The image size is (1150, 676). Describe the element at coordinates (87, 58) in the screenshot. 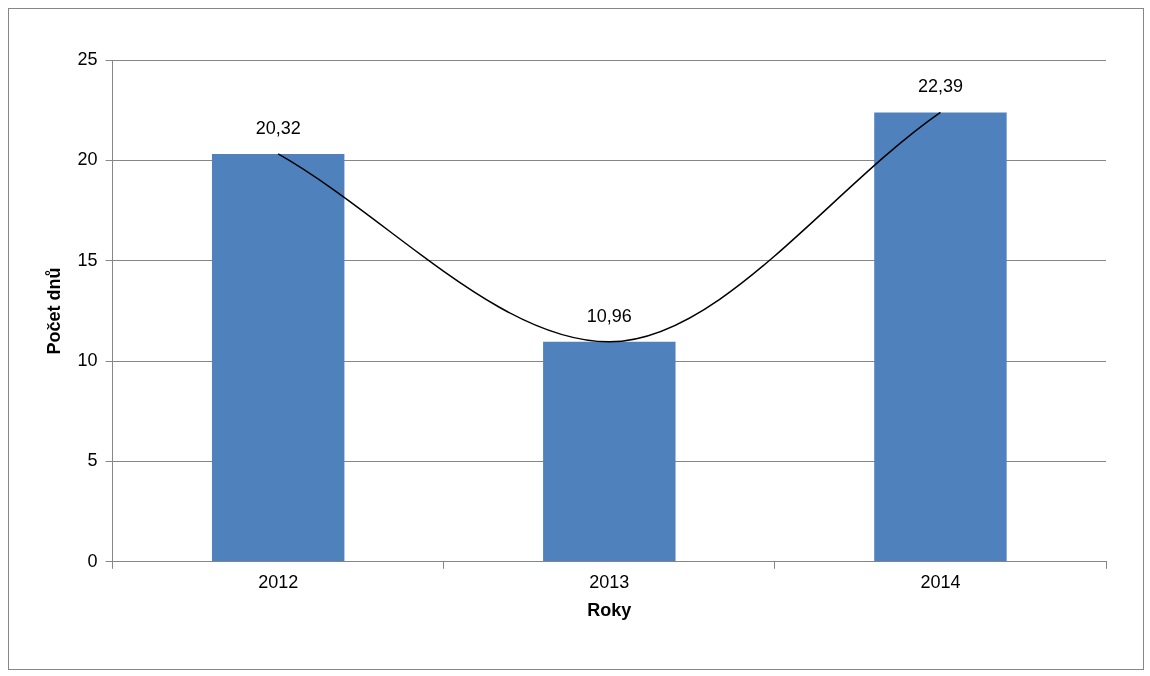

I see `y-tick-label: 25` at that location.